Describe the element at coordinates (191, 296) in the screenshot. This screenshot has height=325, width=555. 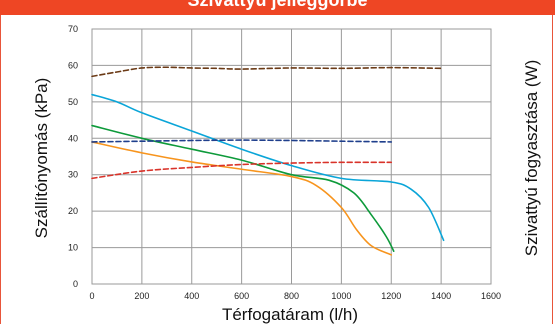
I see `x-tick-label: 400` at that location.